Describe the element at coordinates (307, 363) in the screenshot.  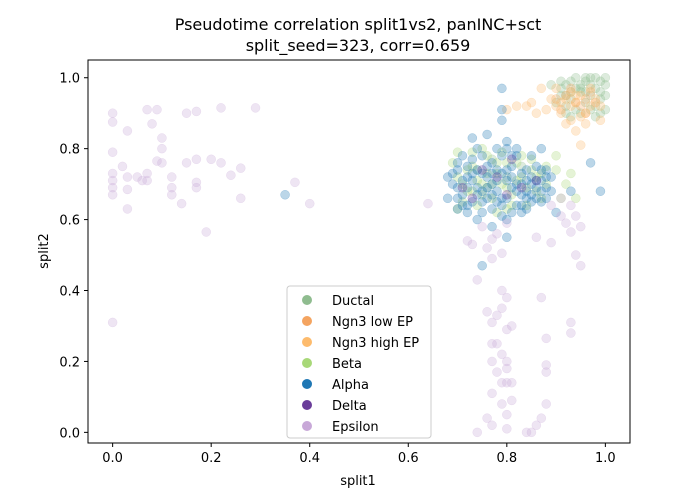
I see `legend-marker-beta` at that location.